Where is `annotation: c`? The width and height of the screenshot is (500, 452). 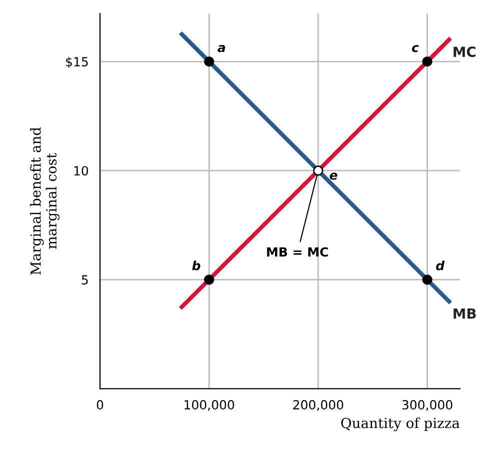 annotation: c is located at coordinates (415, 48).